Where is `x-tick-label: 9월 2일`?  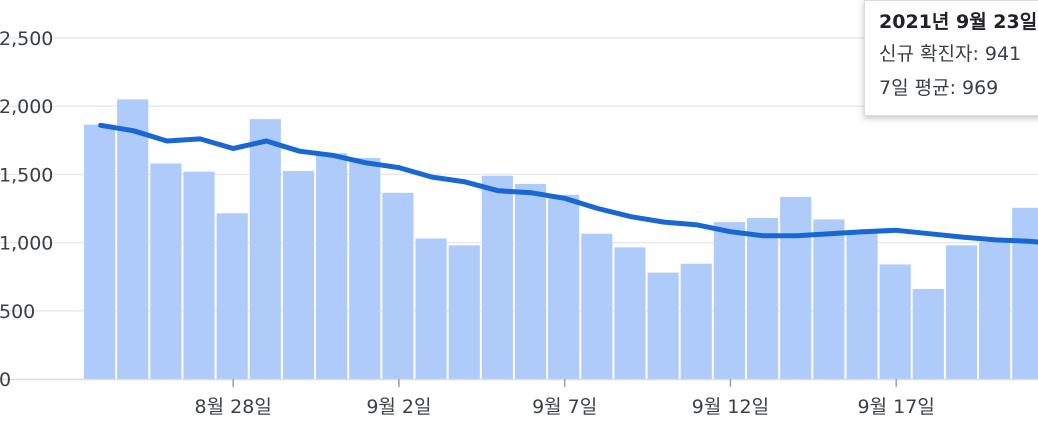
x-tick-label: 9월 2일 is located at coordinates (398, 407).